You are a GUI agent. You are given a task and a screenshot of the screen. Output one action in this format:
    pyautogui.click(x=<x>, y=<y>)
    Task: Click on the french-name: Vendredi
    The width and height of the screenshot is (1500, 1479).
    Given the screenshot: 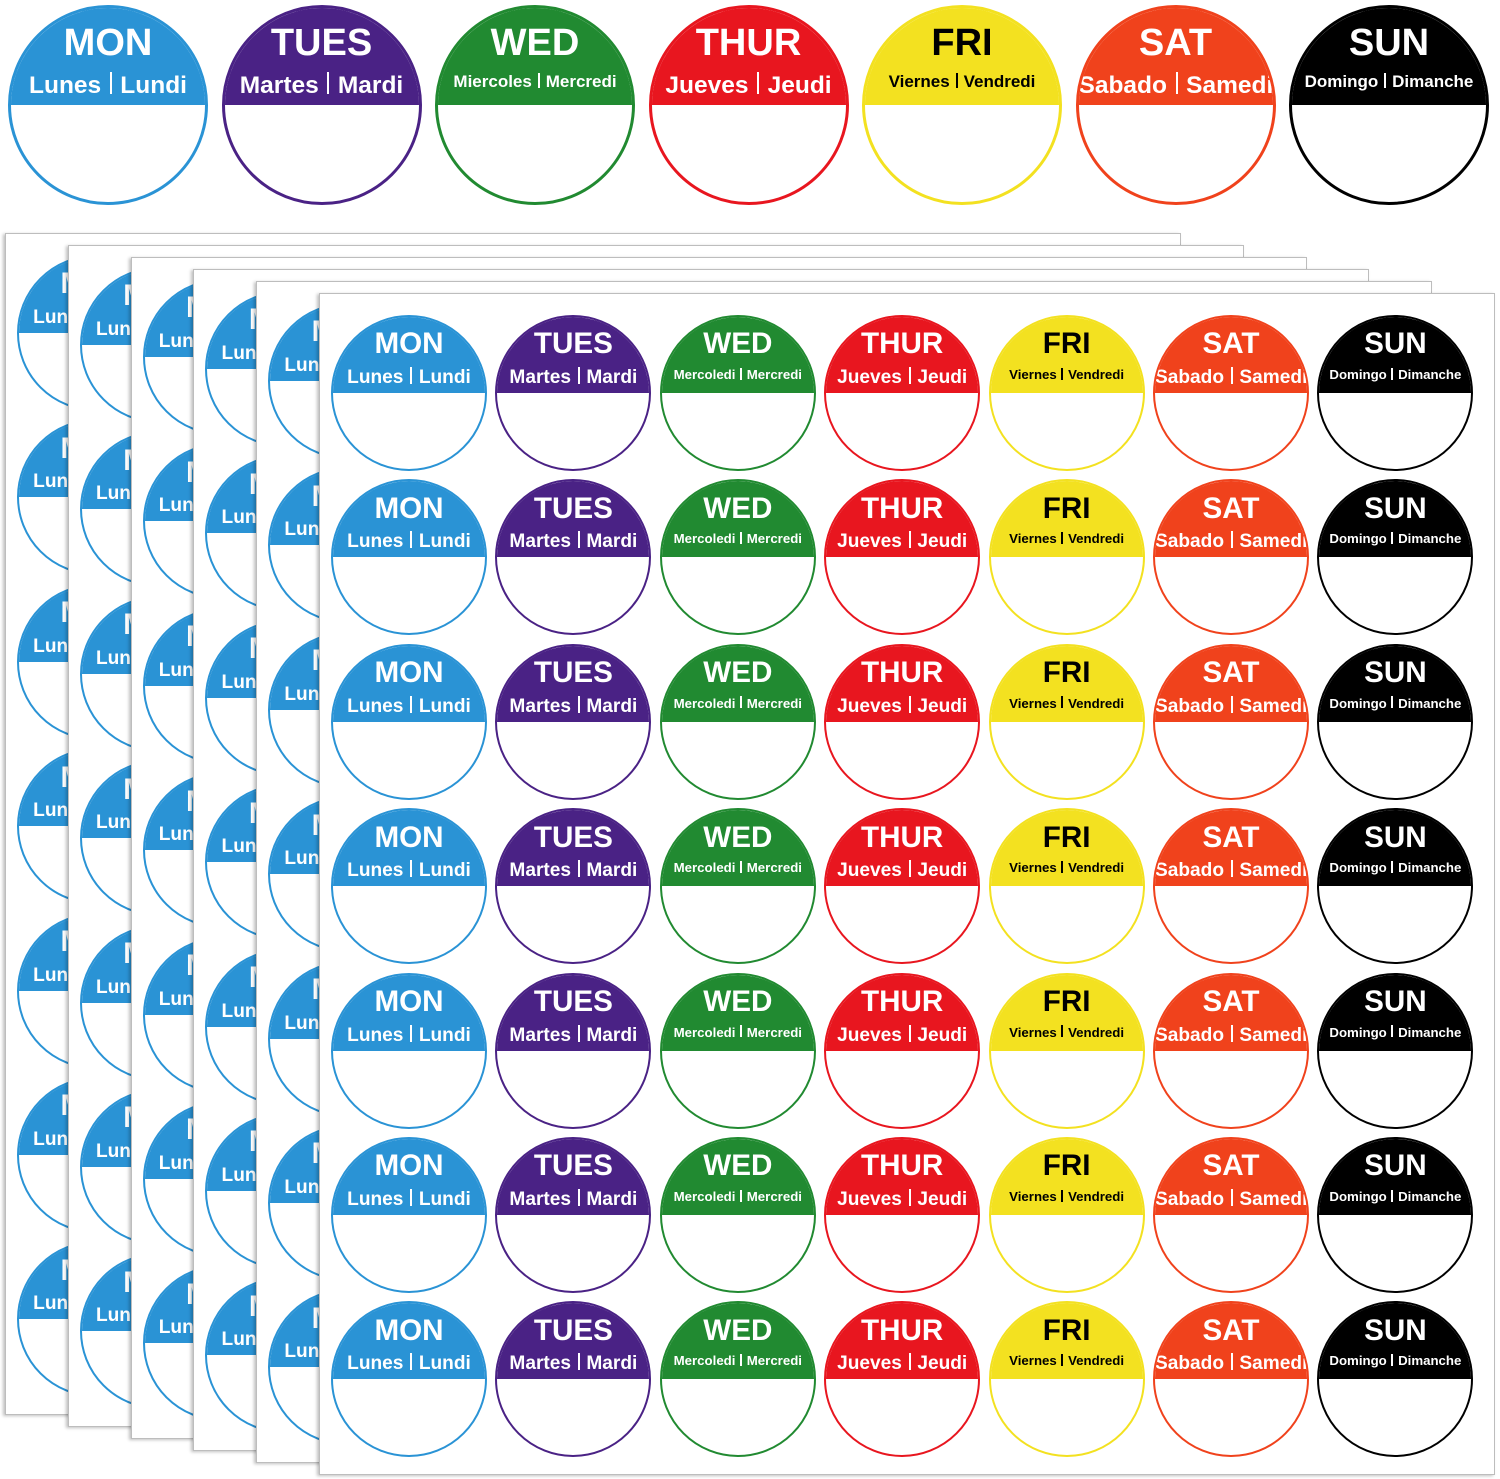 What is the action you would take?
    pyautogui.click(x=1096, y=703)
    